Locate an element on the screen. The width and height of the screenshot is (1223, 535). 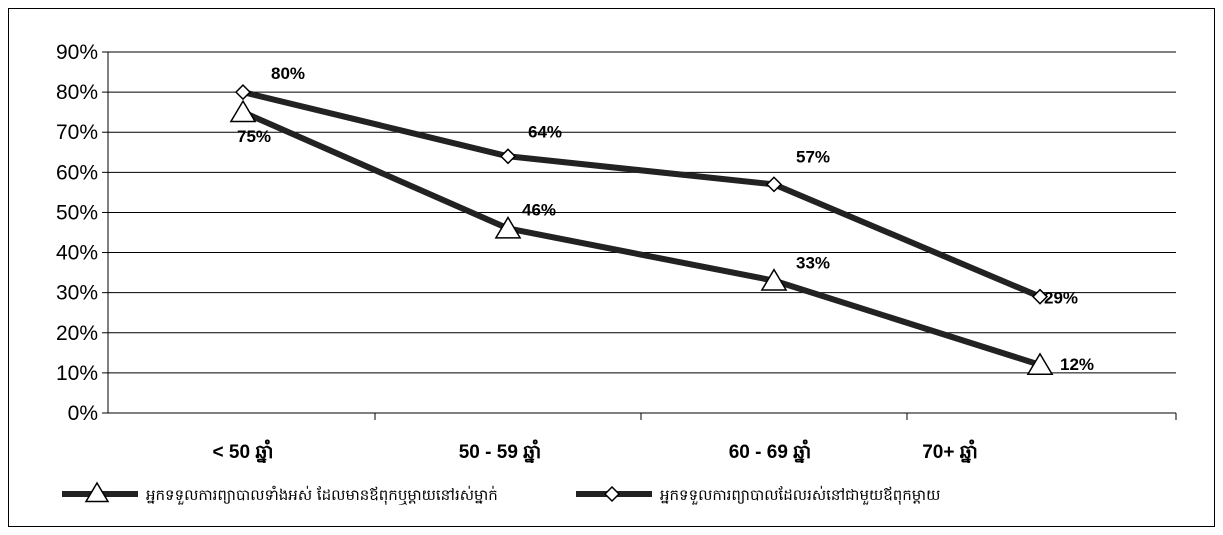
legend-triangle-icon is located at coordinates (97, 492).